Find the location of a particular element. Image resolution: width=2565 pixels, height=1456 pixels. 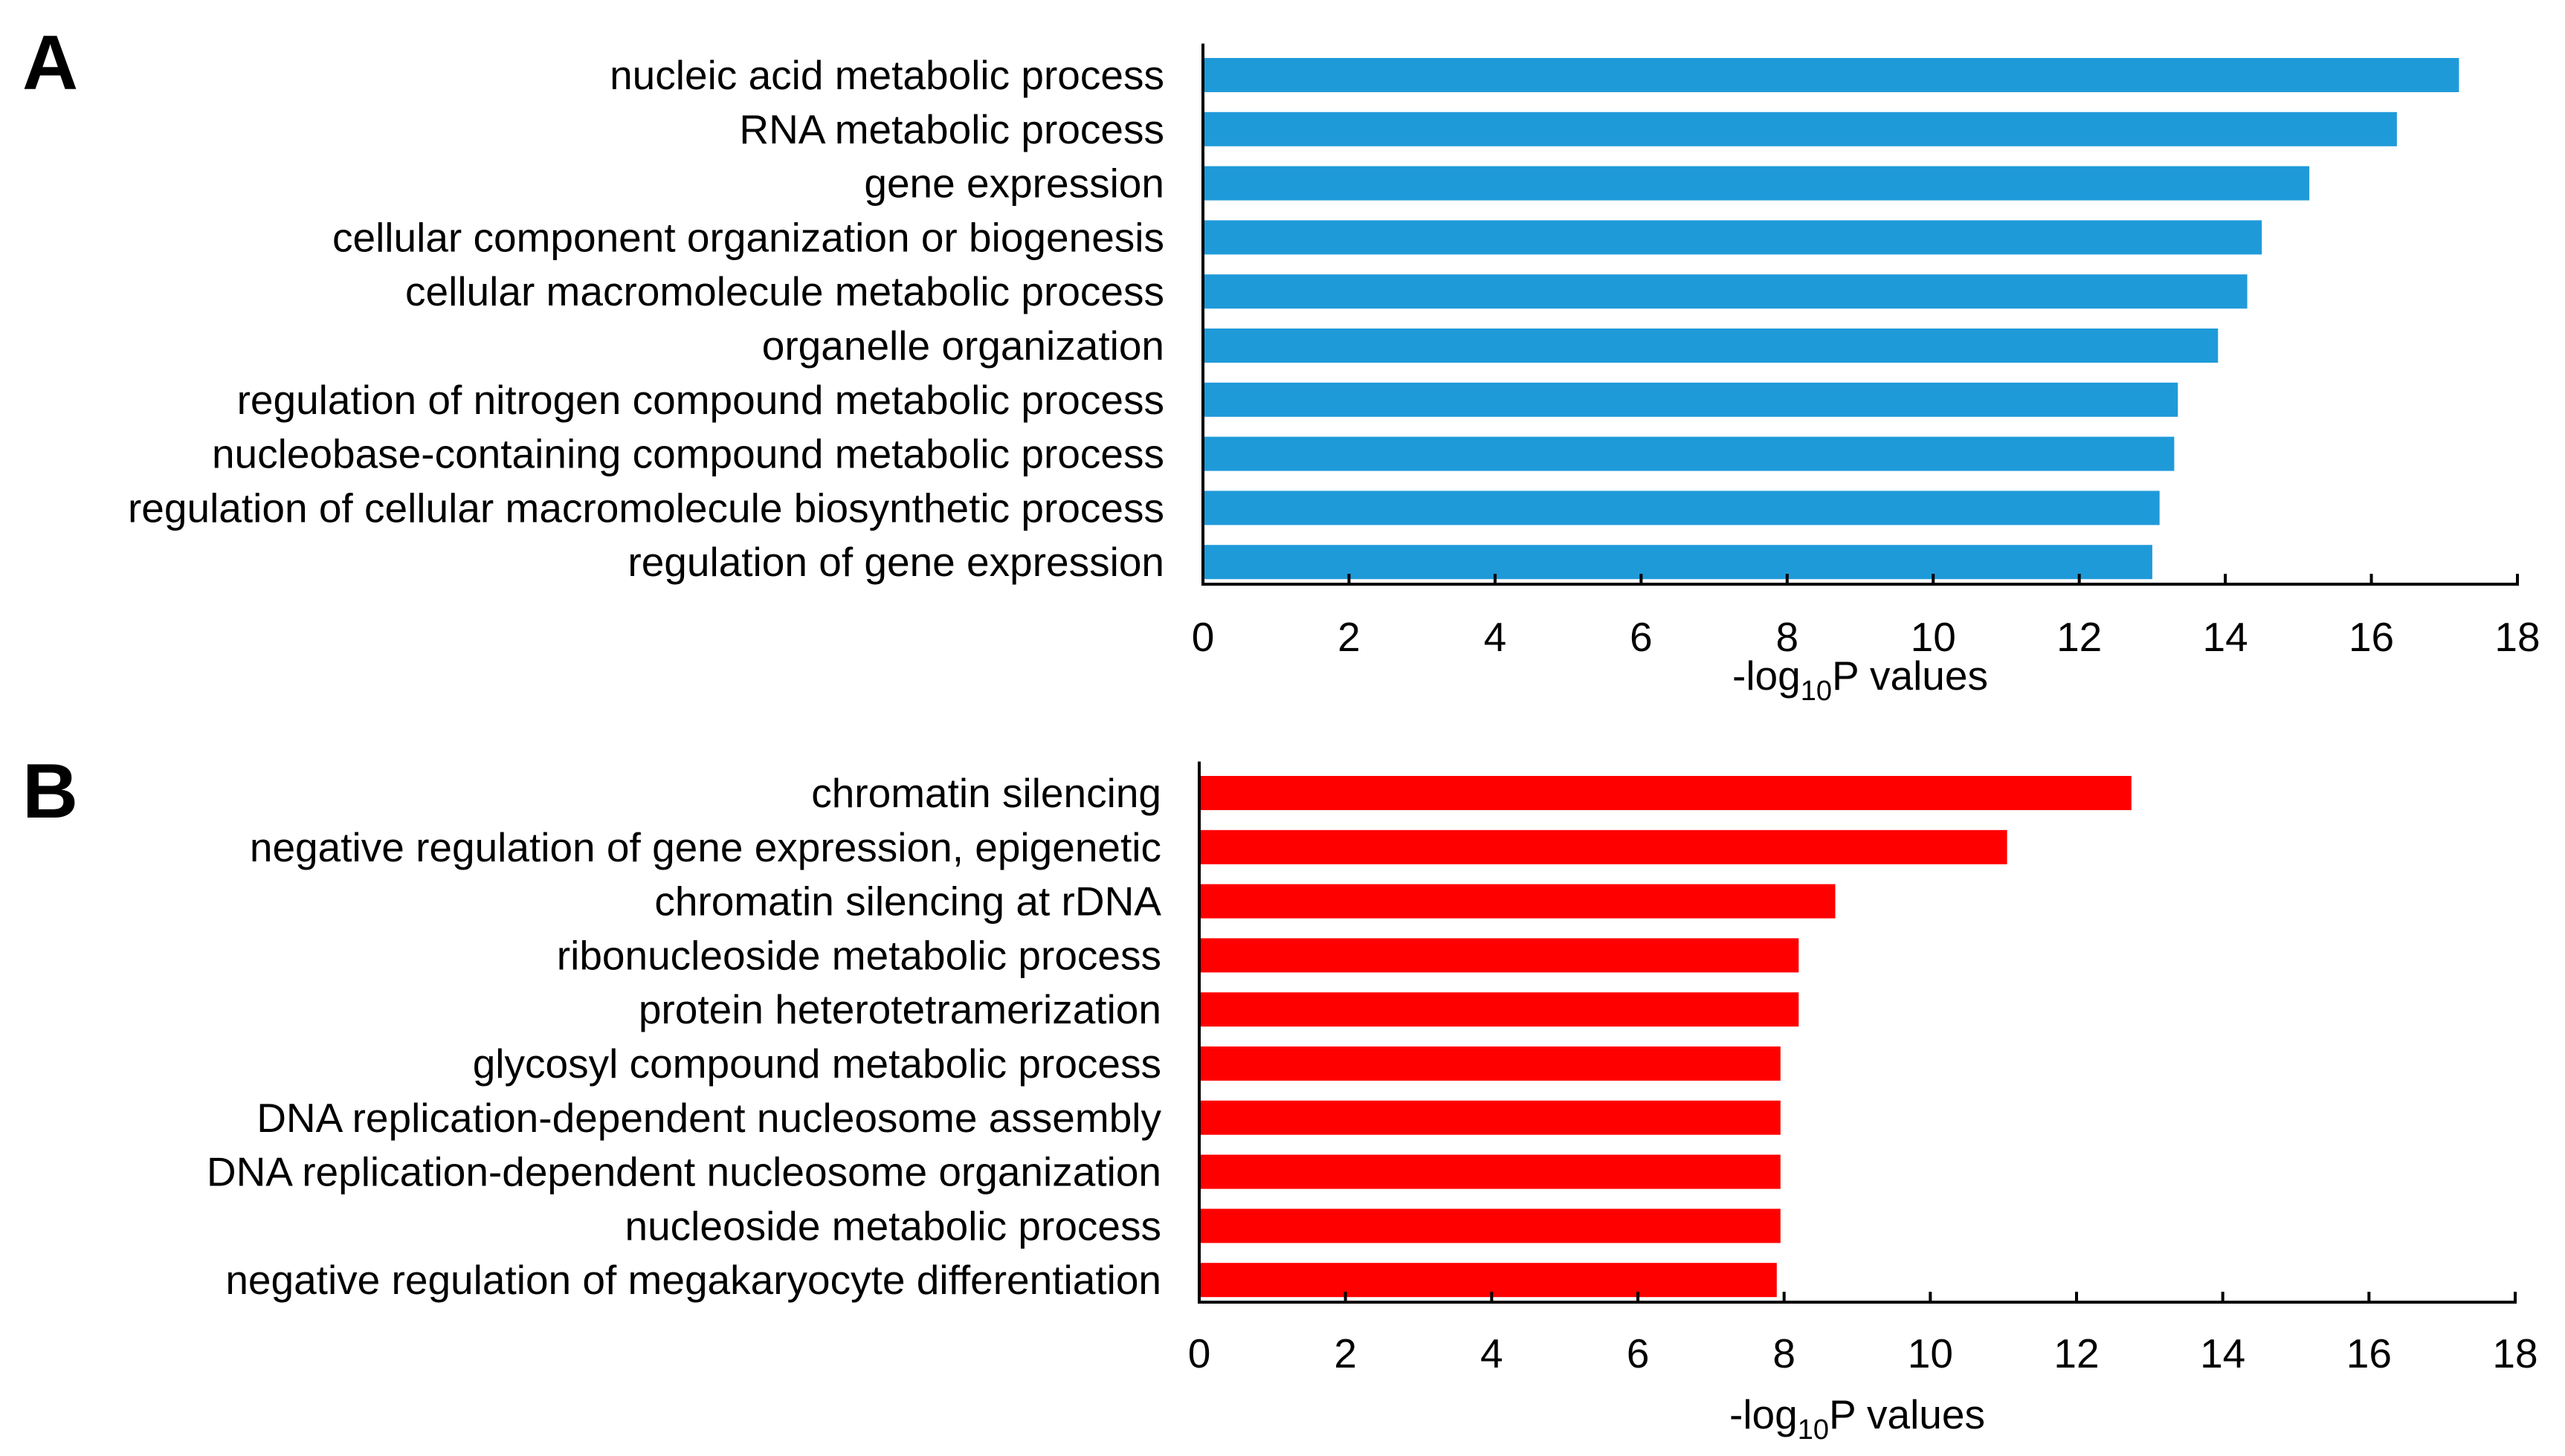

category-label: protein heterotetramerization is located at coordinates (900, 1009).